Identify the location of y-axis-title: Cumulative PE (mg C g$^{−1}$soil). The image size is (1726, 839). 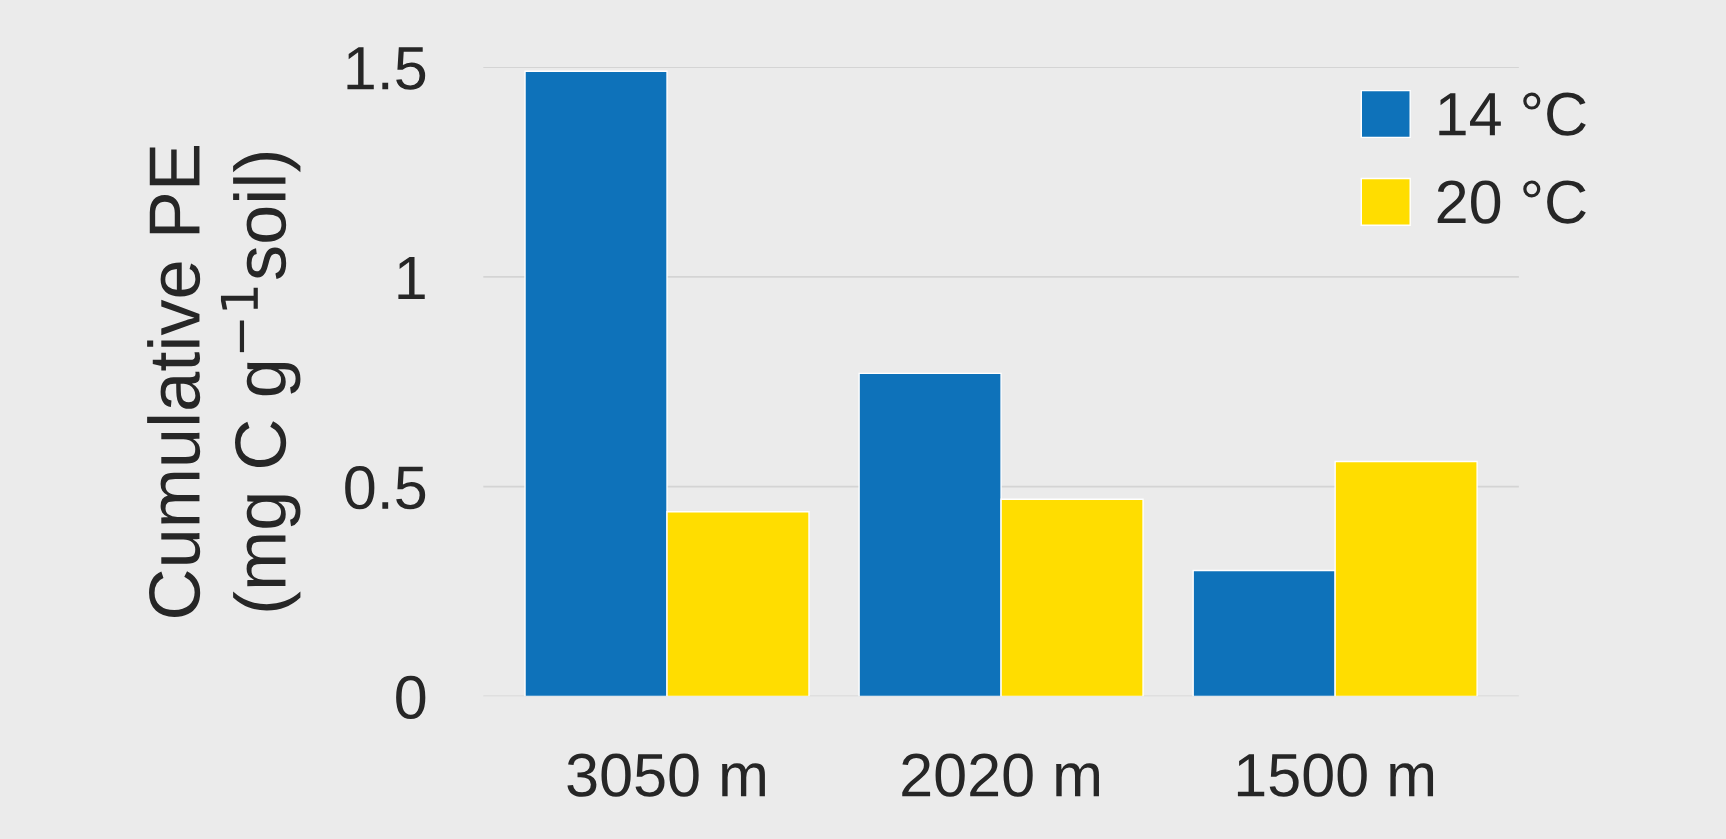
(224, 381).